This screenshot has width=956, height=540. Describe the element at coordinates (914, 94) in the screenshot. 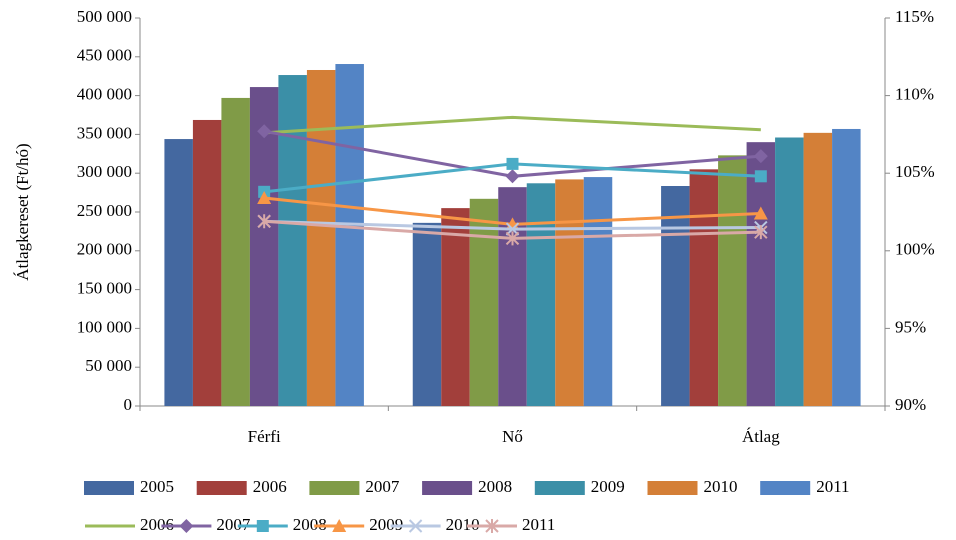

I see `y2-tick-label: 110%` at that location.